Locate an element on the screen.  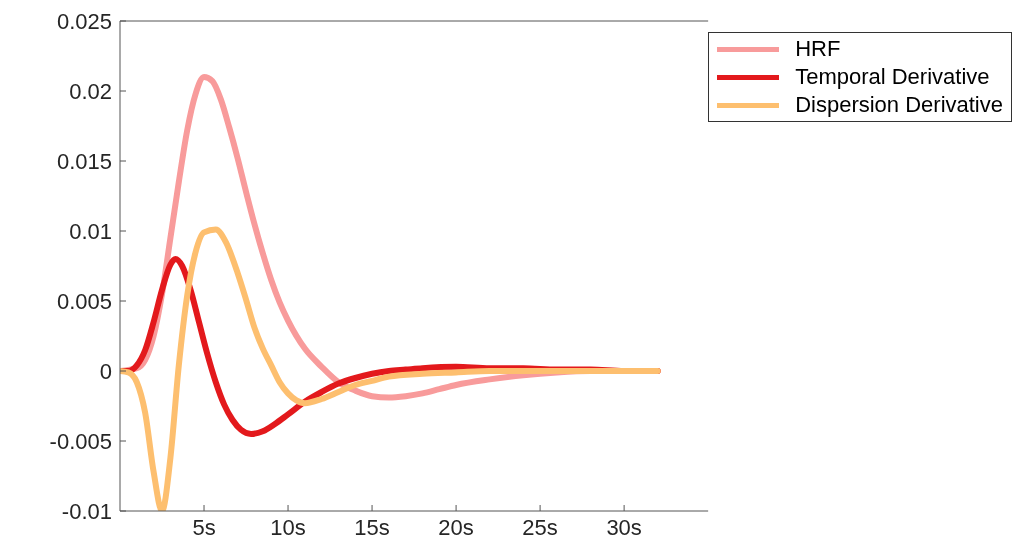
y-tick-label: 0.02 is located at coordinates (90, 91).